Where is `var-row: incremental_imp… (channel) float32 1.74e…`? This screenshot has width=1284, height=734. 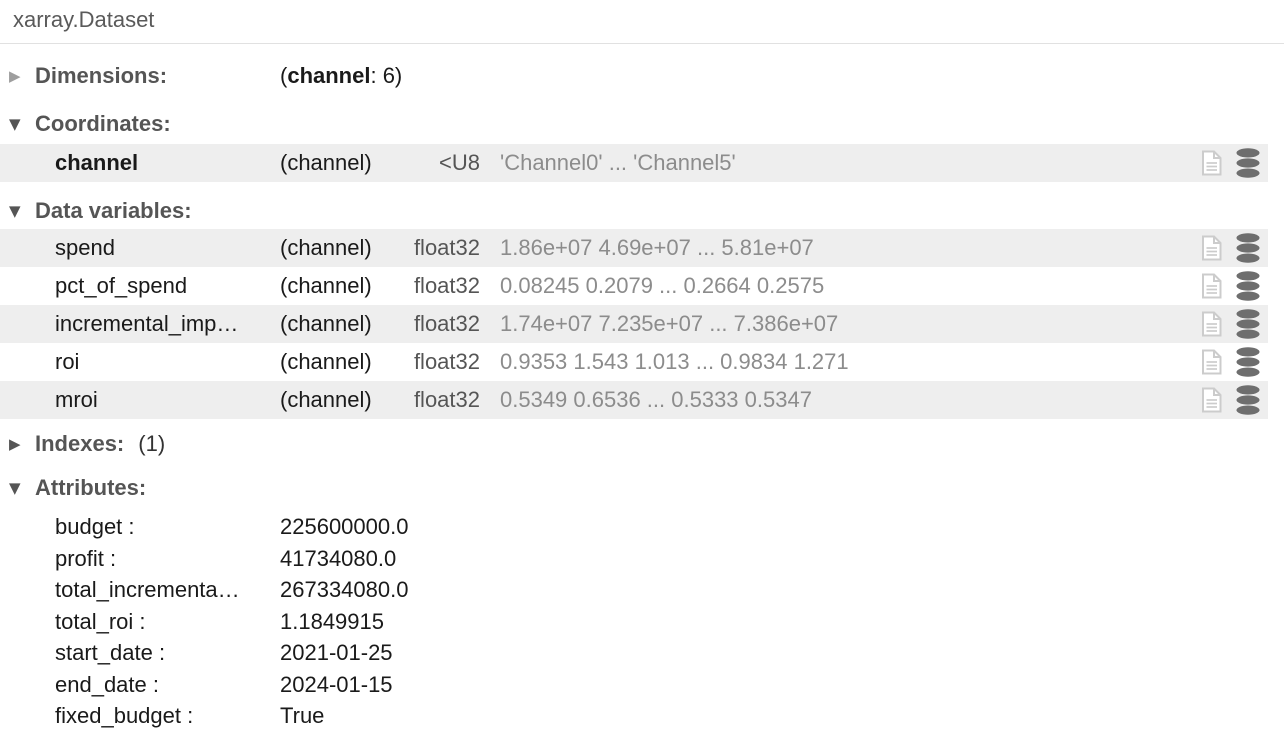 var-row: incremental_imp… (channel) float32 1.74e… is located at coordinates (634, 324).